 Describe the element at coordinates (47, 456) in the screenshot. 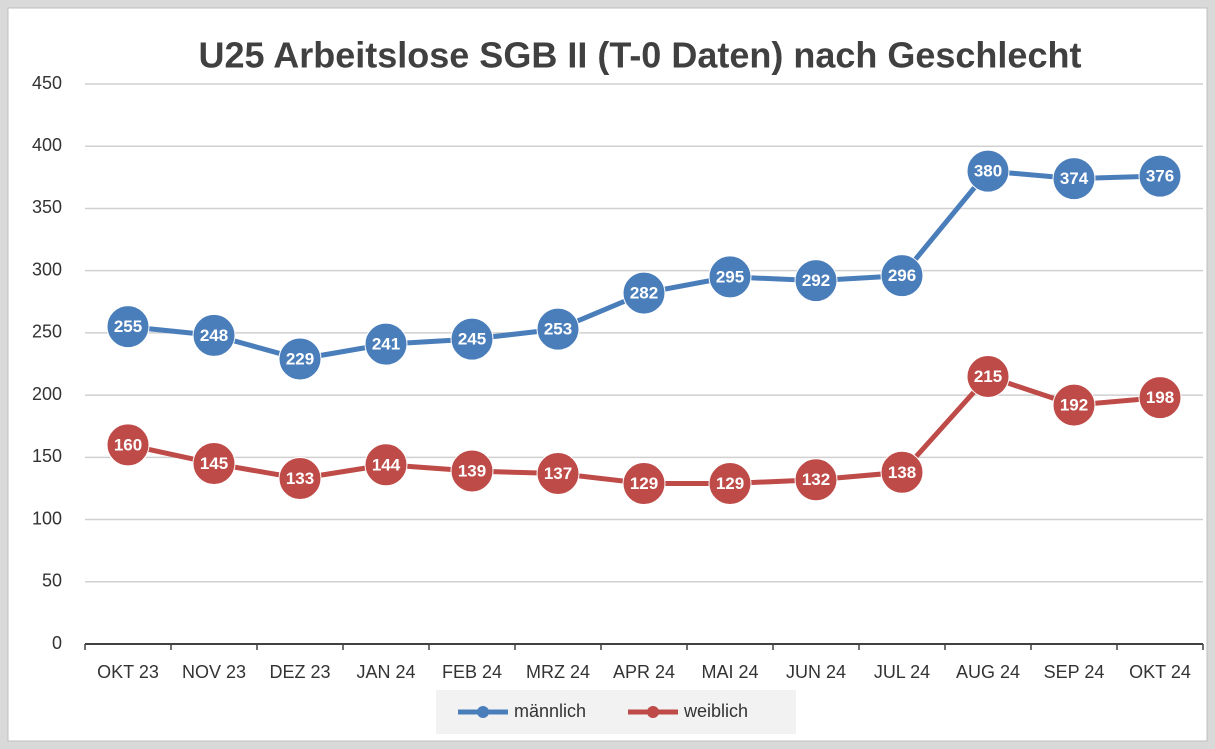

I see `y-tick-label: 150` at that location.